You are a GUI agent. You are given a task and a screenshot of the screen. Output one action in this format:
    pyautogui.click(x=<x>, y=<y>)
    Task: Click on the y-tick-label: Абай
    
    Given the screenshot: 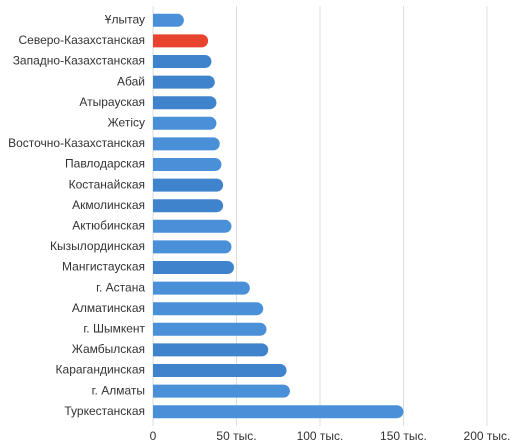 What is the action you would take?
    pyautogui.click(x=131, y=81)
    